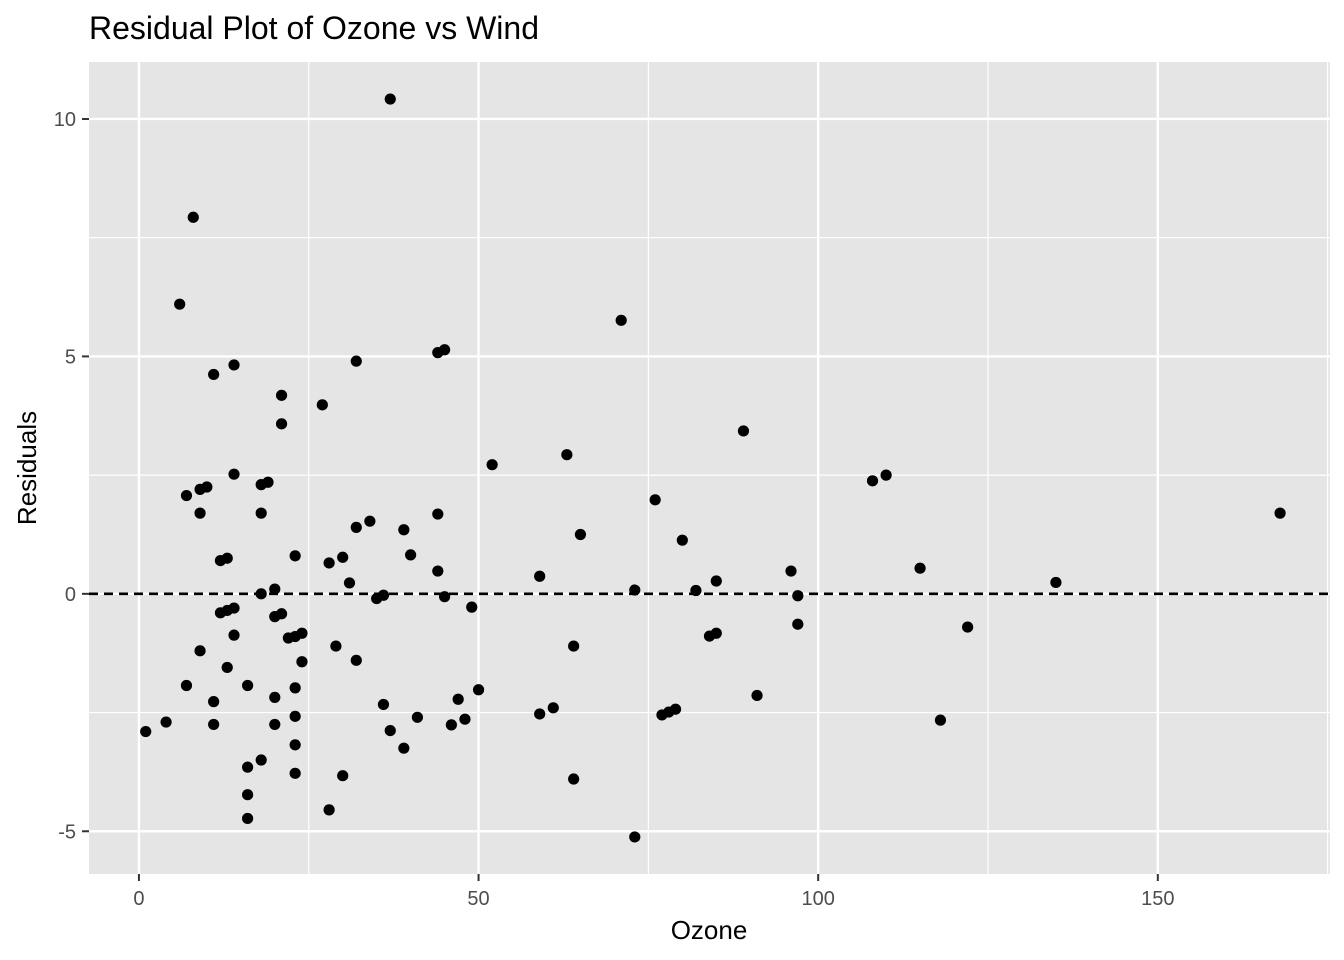 This screenshot has height=960, width=1344. Describe the element at coordinates (27, 468) in the screenshot. I see `y-axis-title: Residuals` at that location.